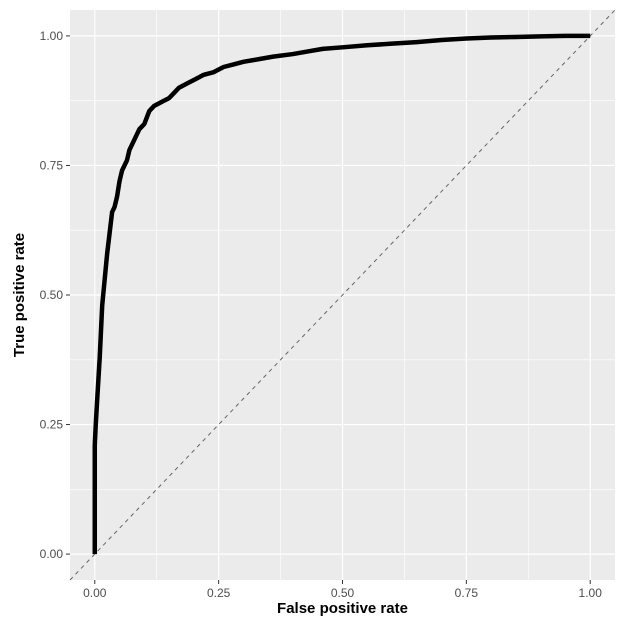  Describe the element at coordinates (52, 36) in the screenshot. I see `y-tick-label: 1.00` at that location.